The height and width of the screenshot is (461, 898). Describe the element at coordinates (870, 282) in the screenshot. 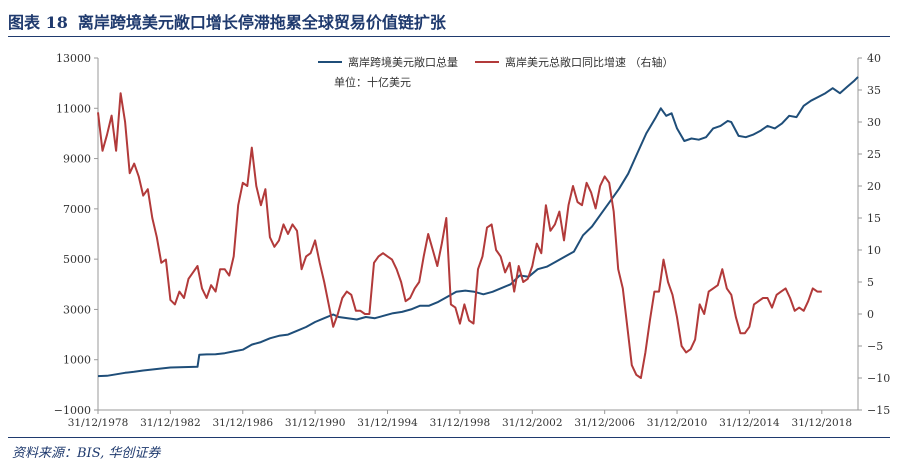

I see `right-axis-tick-label: 5` at that location.